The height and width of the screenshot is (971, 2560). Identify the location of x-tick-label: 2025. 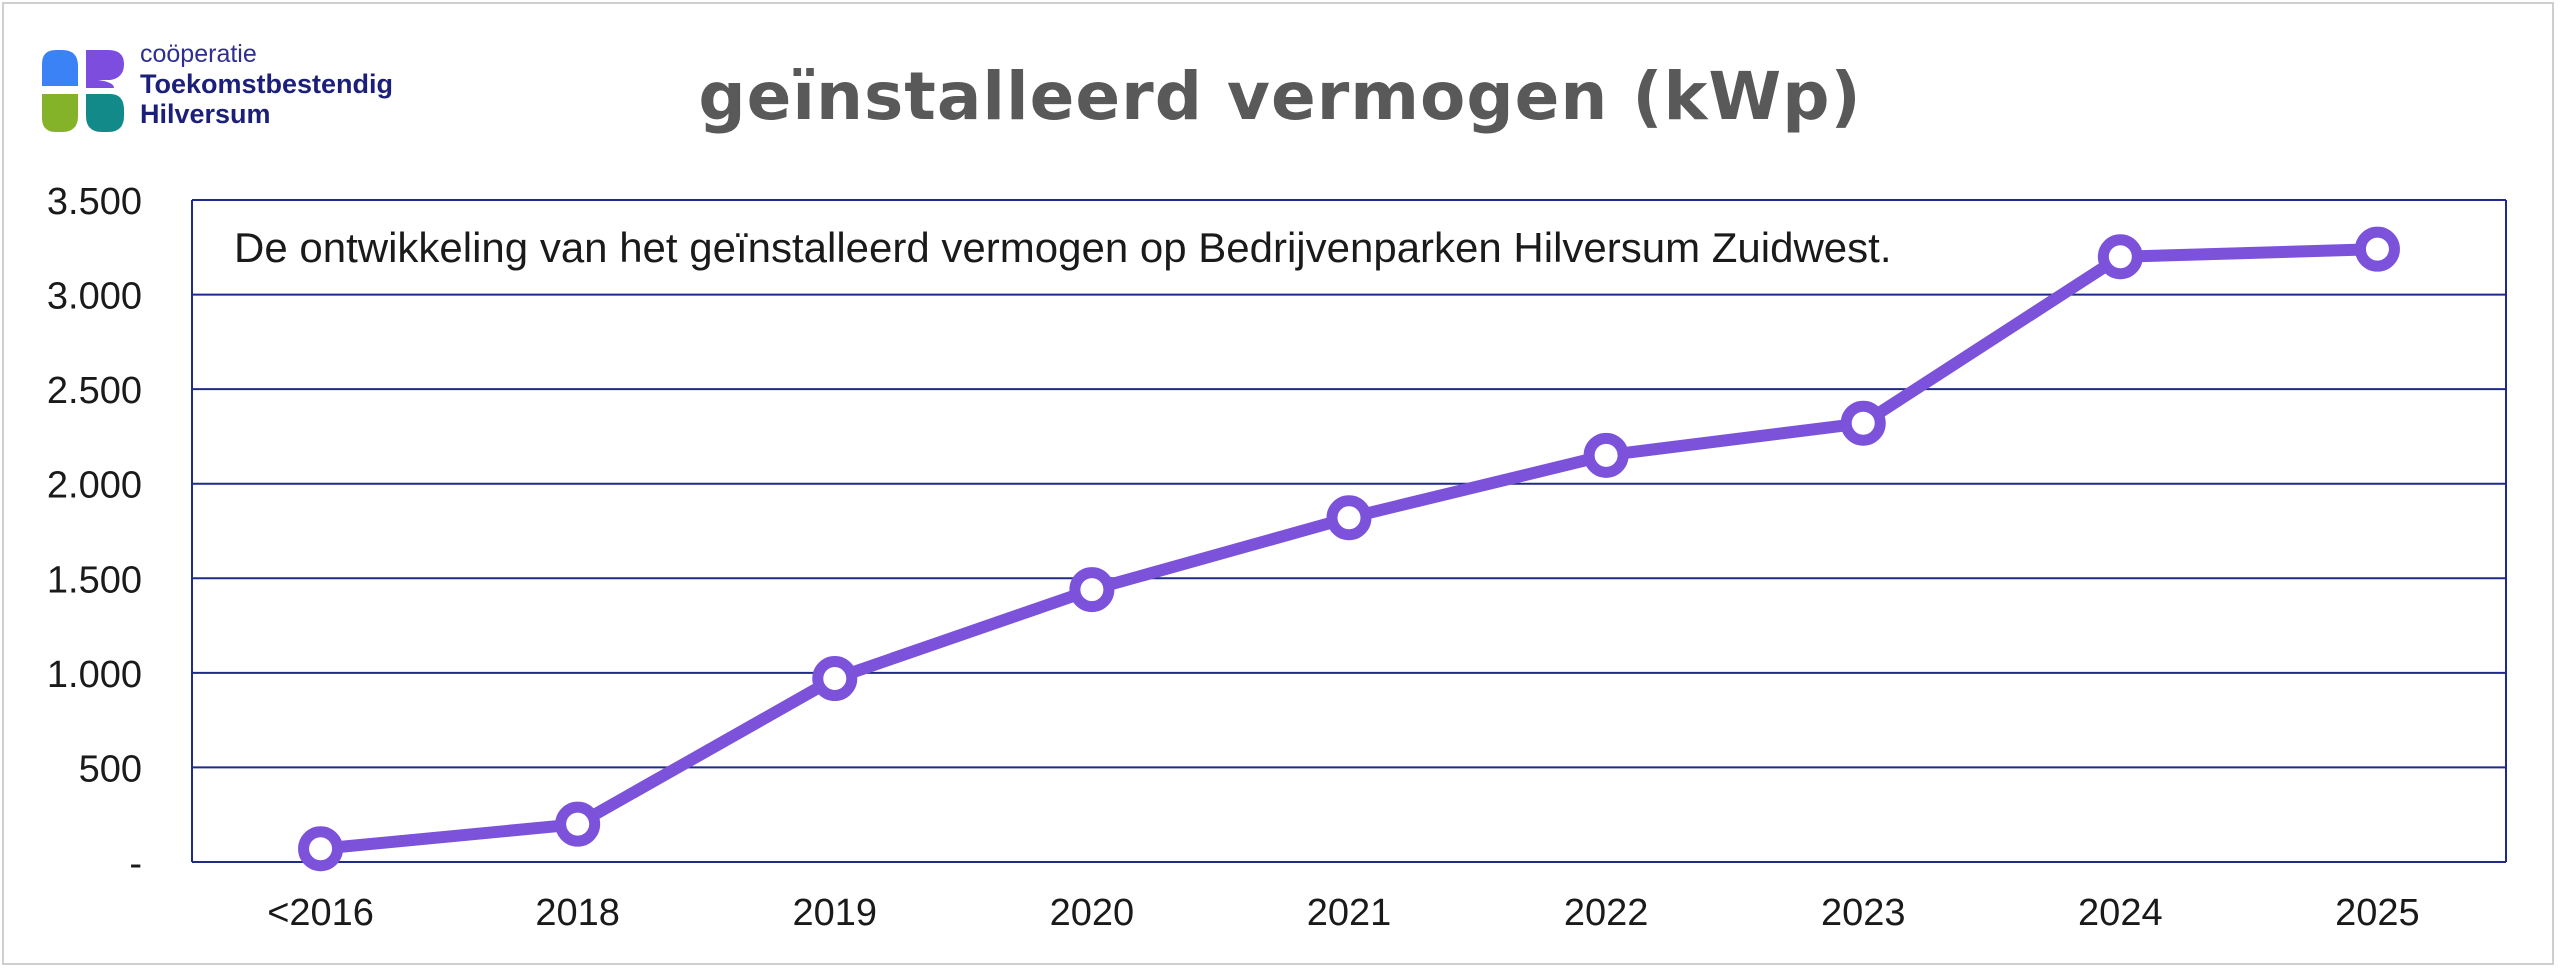
(2377, 913).